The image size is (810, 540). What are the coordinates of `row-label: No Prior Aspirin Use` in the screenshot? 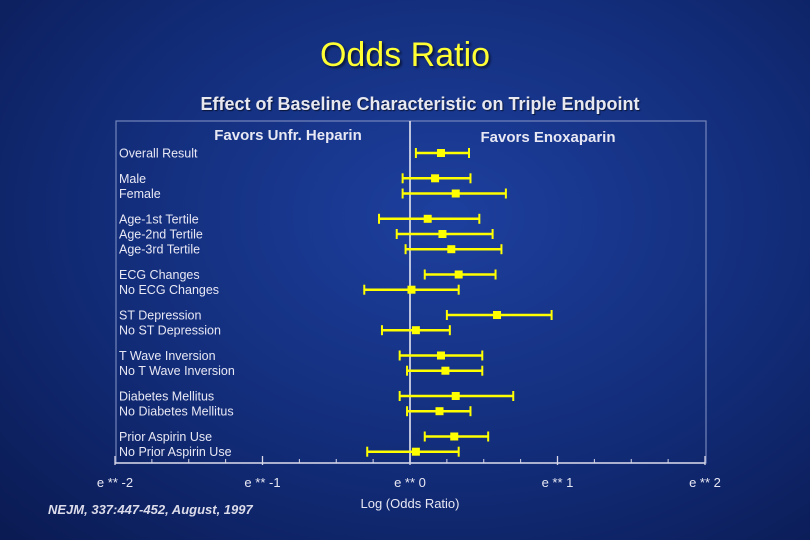 It's located at (175, 452).